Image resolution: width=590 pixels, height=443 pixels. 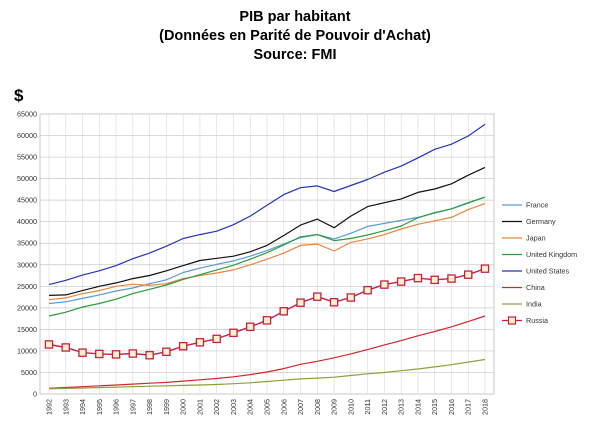 I want to click on x-tick-label: 2012, so click(x=384, y=407).